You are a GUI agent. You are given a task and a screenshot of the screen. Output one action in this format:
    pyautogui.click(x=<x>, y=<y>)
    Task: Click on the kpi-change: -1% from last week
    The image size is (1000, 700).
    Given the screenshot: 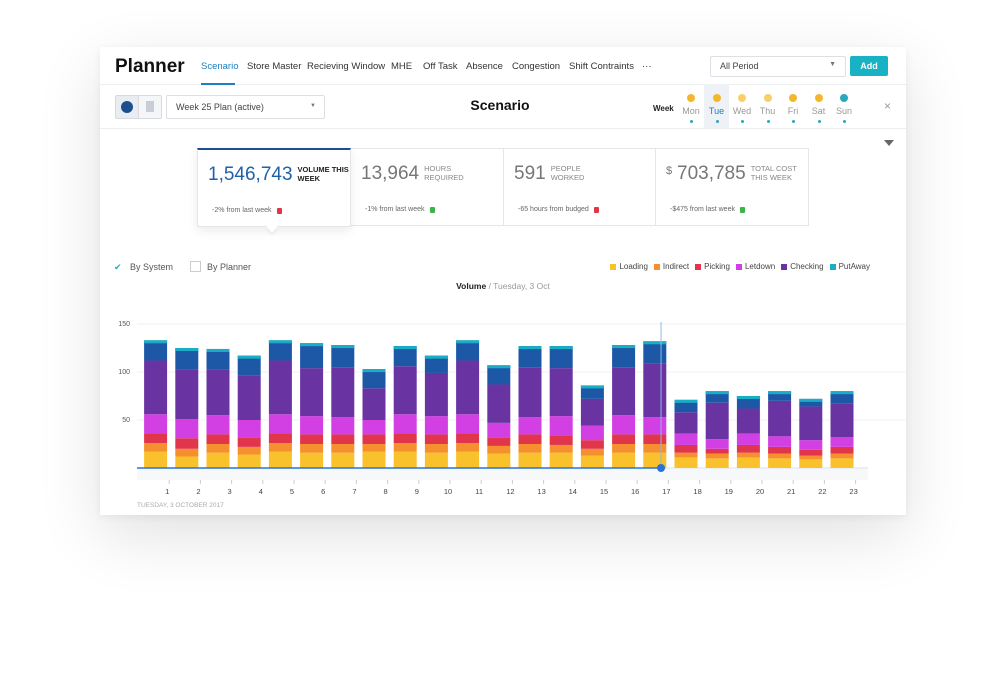 What is the action you would take?
    pyautogui.click(x=395, y=209)
    